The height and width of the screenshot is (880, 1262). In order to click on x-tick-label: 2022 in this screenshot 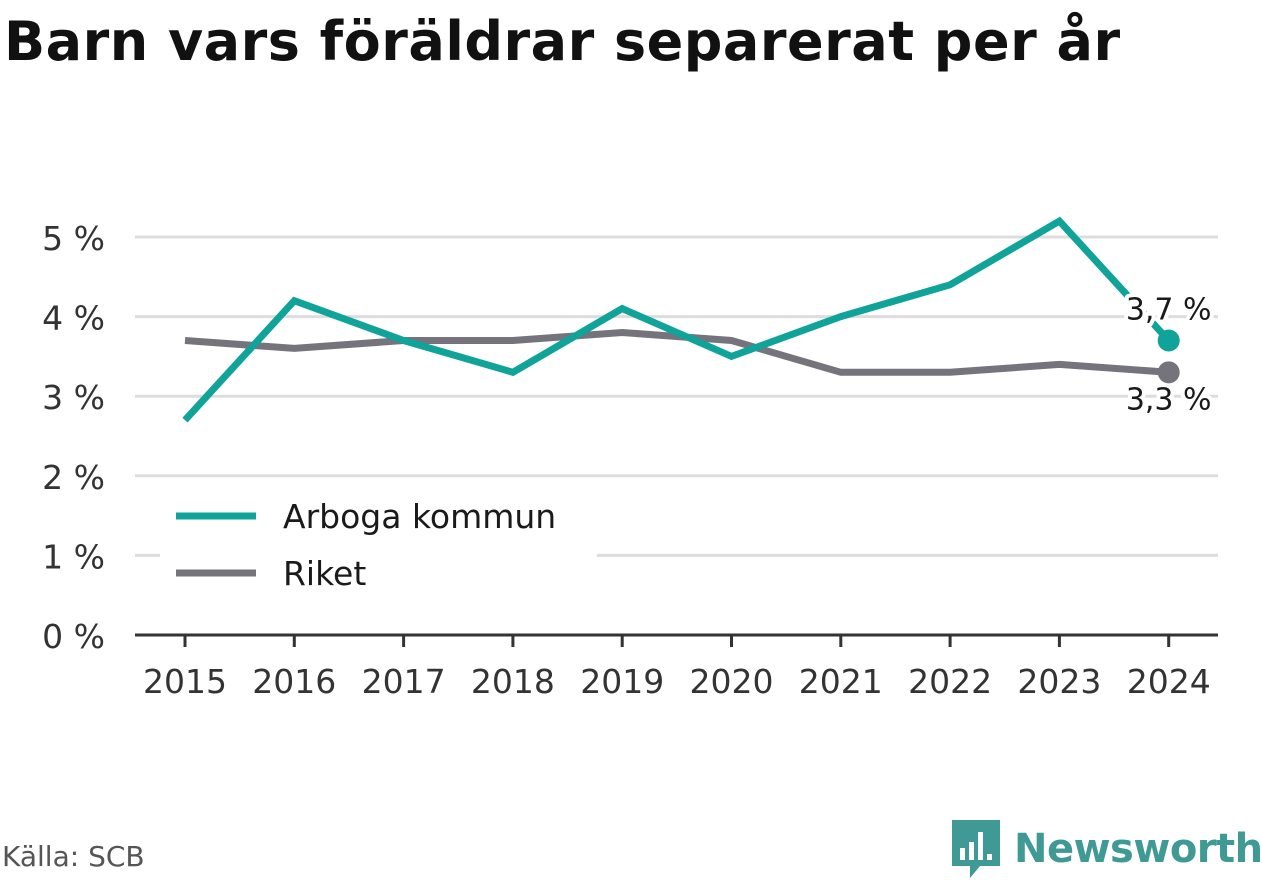, I will do `click(950, 681)`.